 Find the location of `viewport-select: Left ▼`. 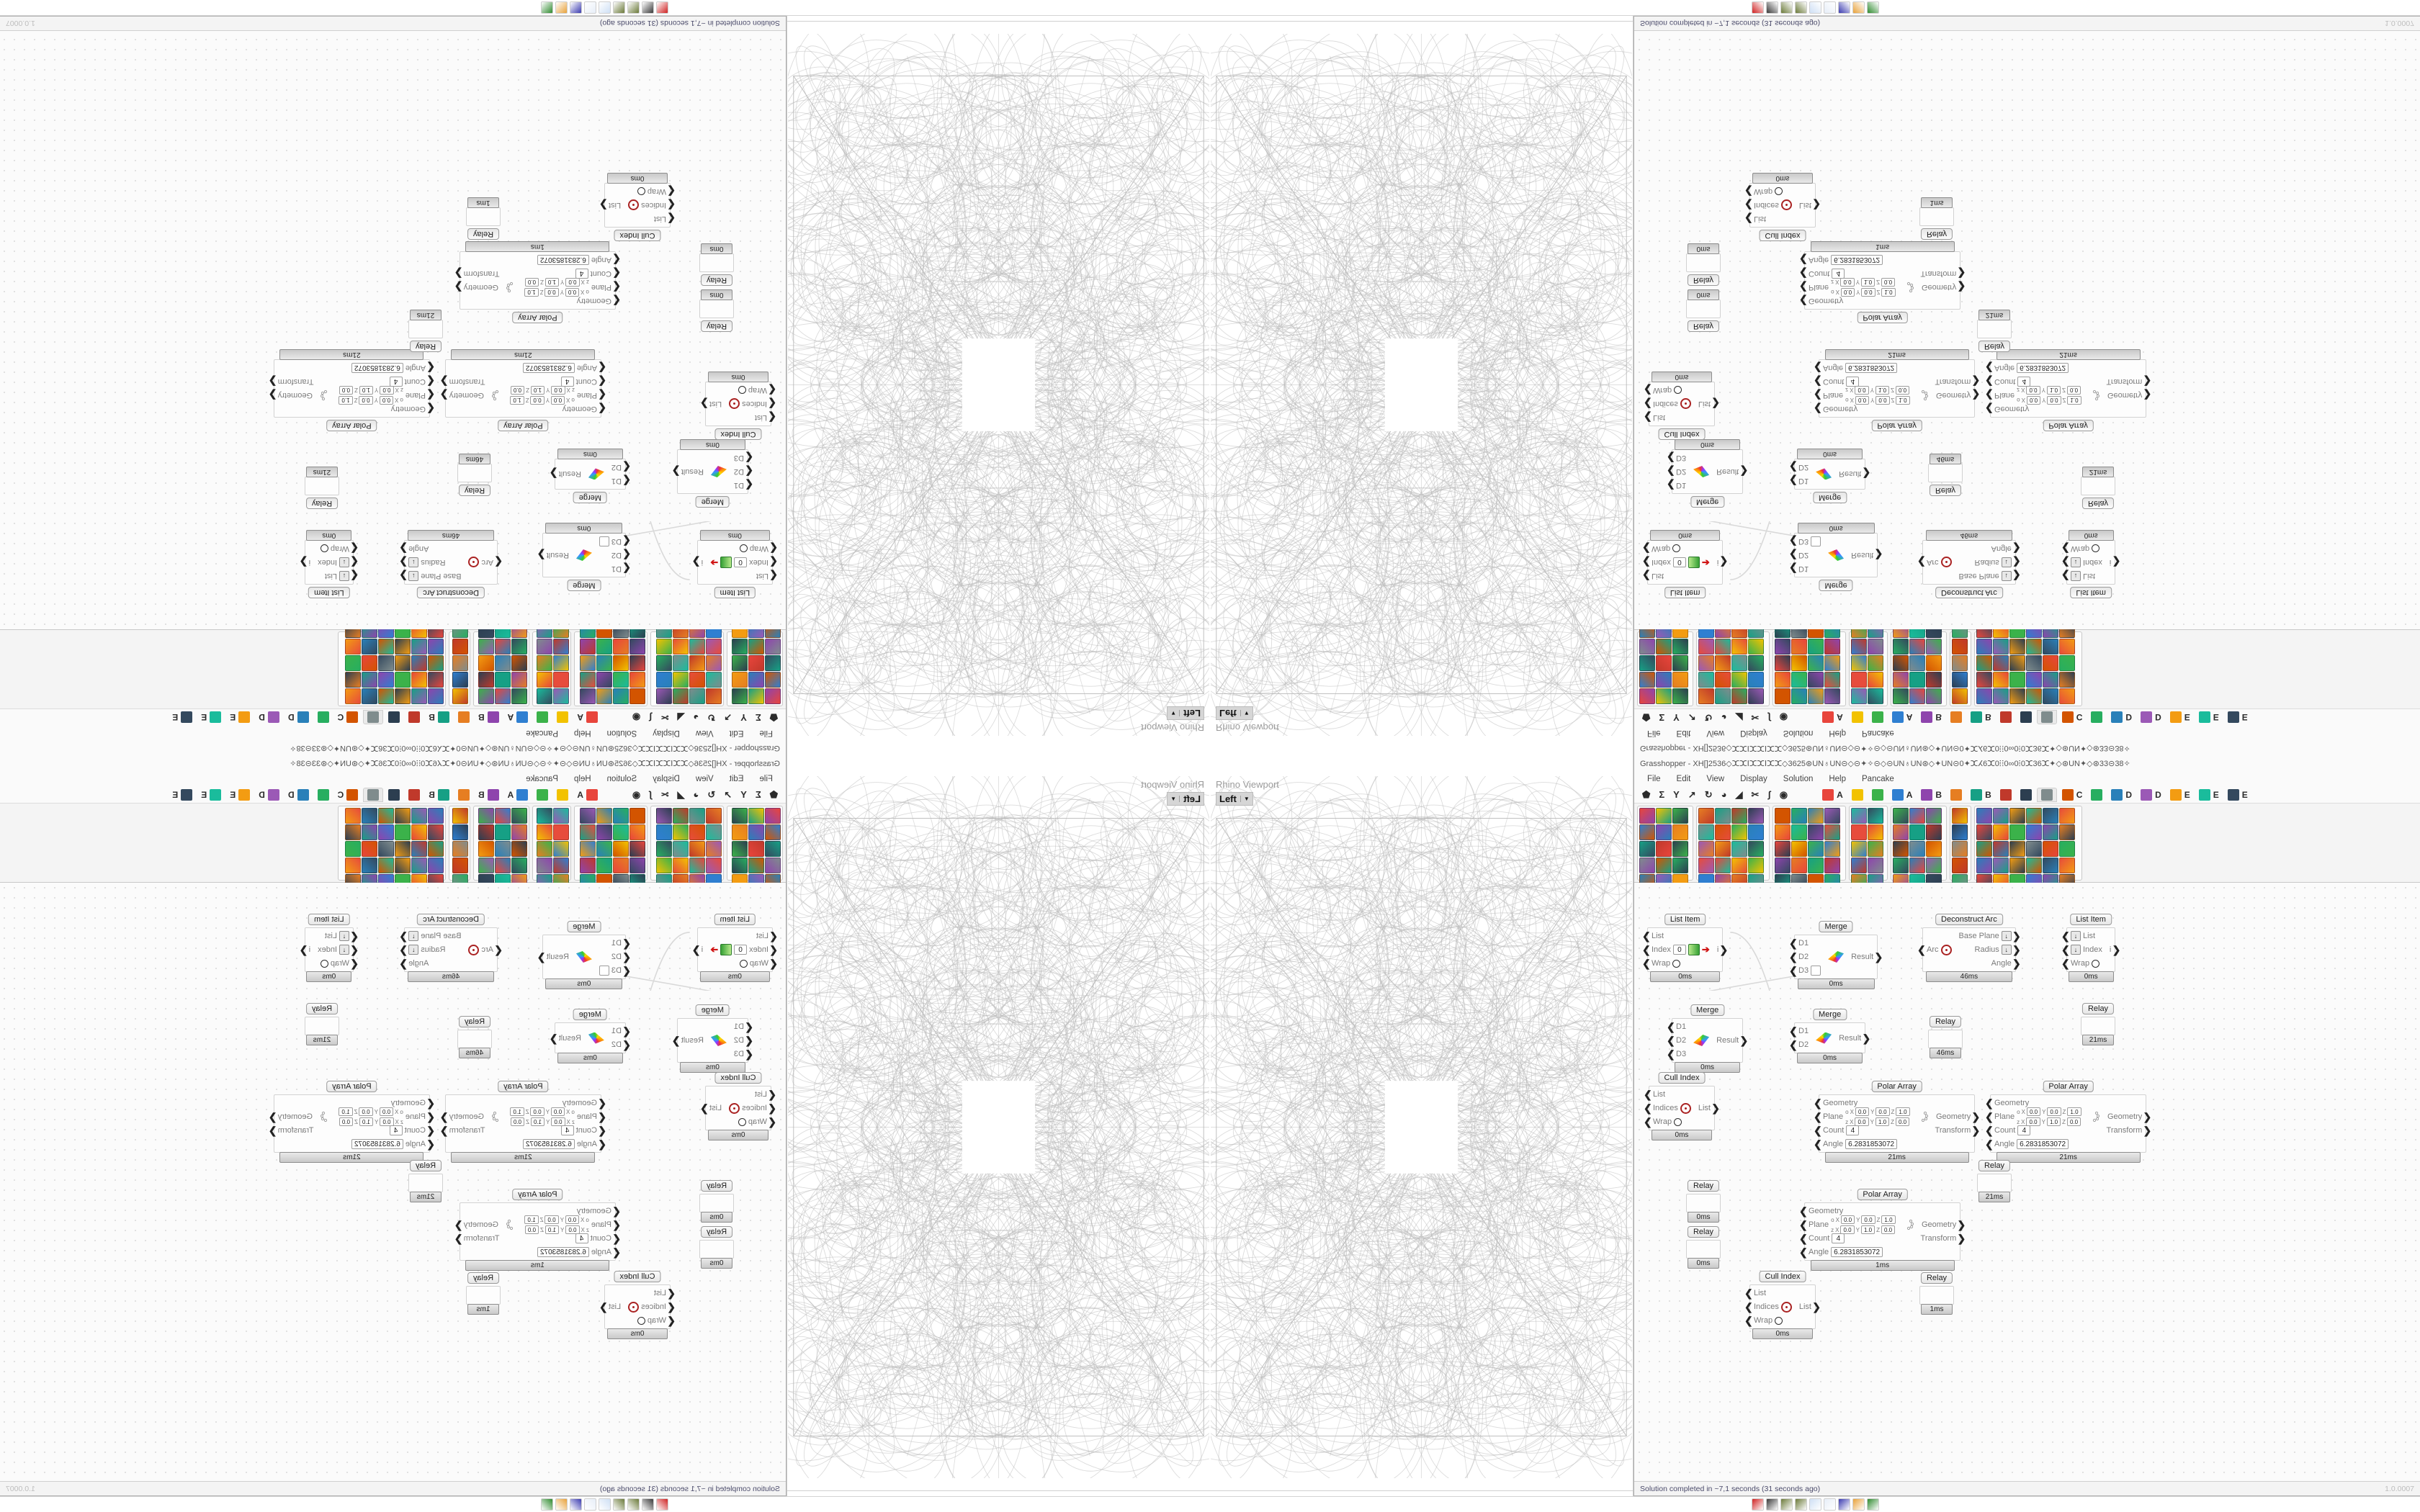

viewport-select: Left ▼ is located at coordinates (1185, 799).